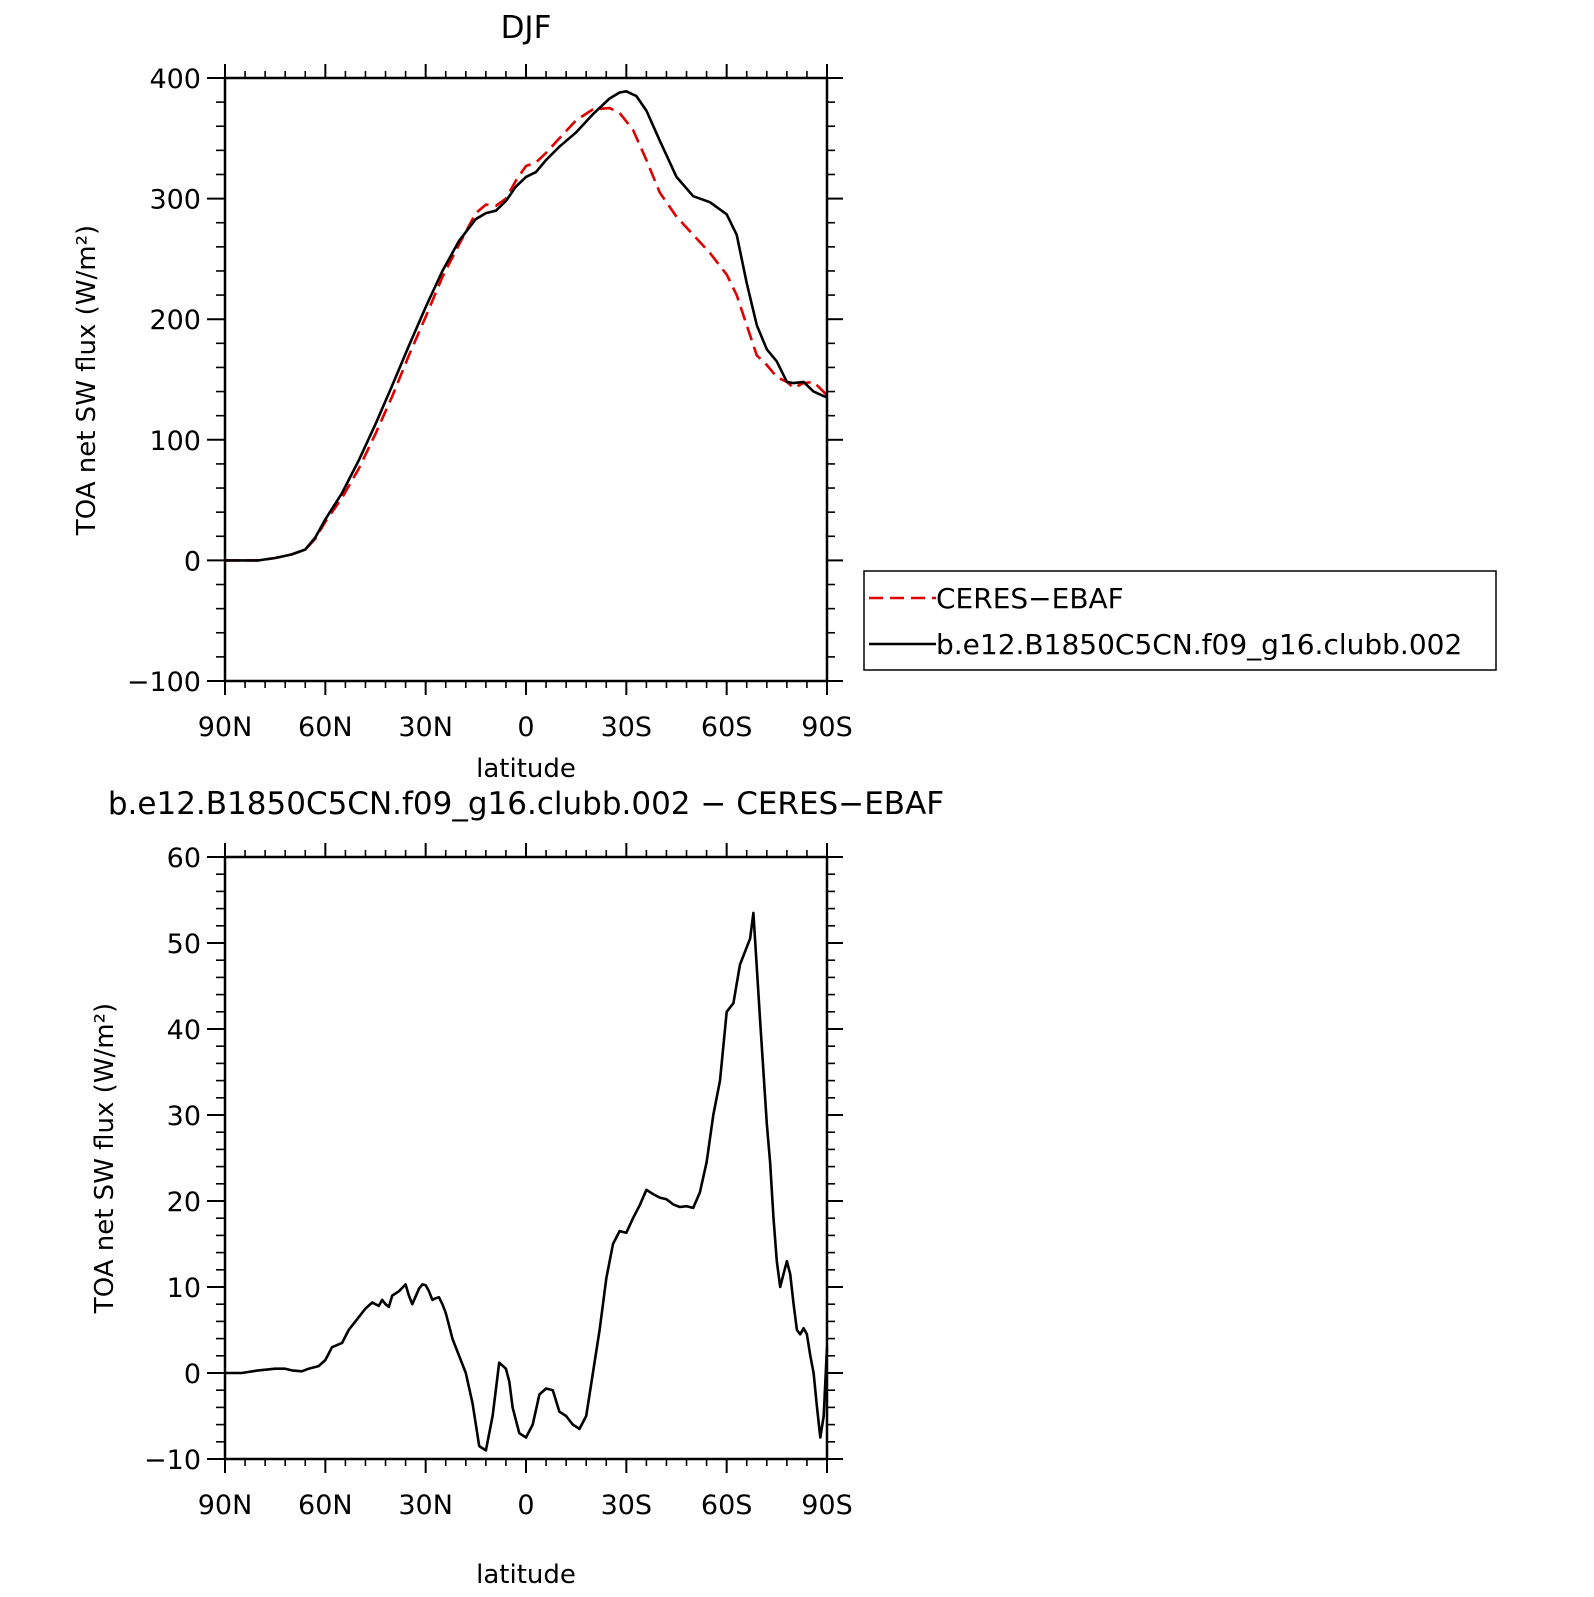 This screenshot has width=1594, height=1597. I want to click on legend-label-model: b.e12.B1850C5CN.f09_g16.clubb.002, so click(1199, 644).